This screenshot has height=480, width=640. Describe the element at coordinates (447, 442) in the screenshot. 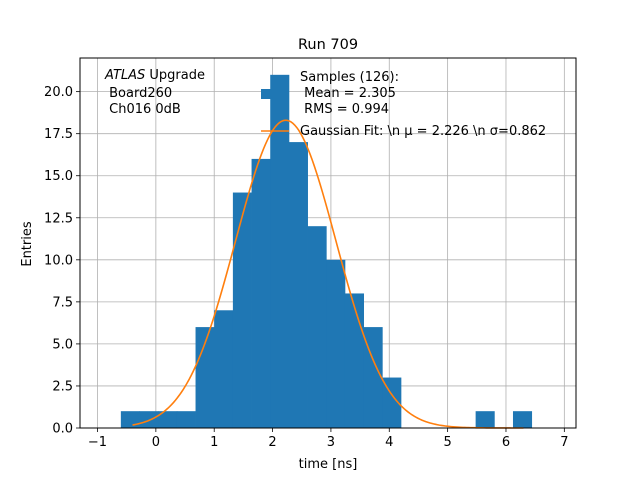

I see `x-tick-label: 5` at that location.